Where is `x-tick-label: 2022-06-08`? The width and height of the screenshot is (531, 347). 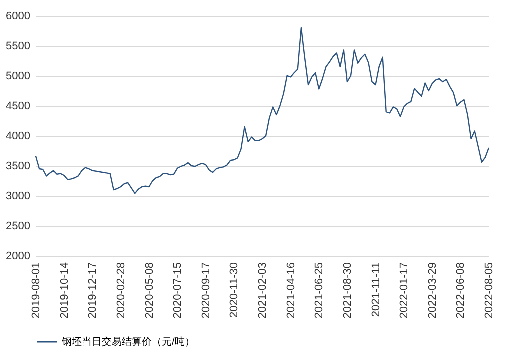
x-tick-label: 2022-06-08 is located at coordinates (461, 290).